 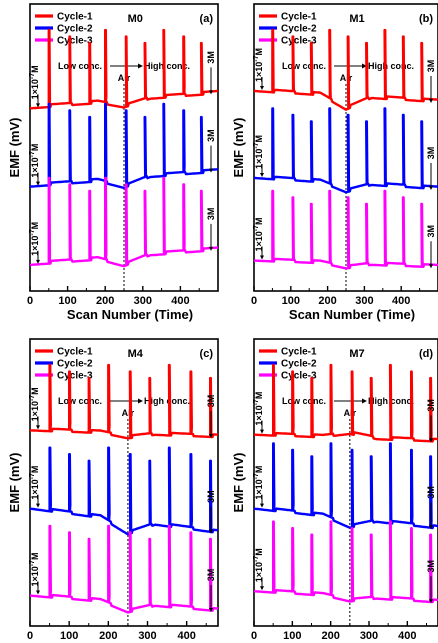 What do you see at coordinates (391, 66) in the screenshot?
I see `high-conc-label: High conc.` at bounding box center [391, 66].